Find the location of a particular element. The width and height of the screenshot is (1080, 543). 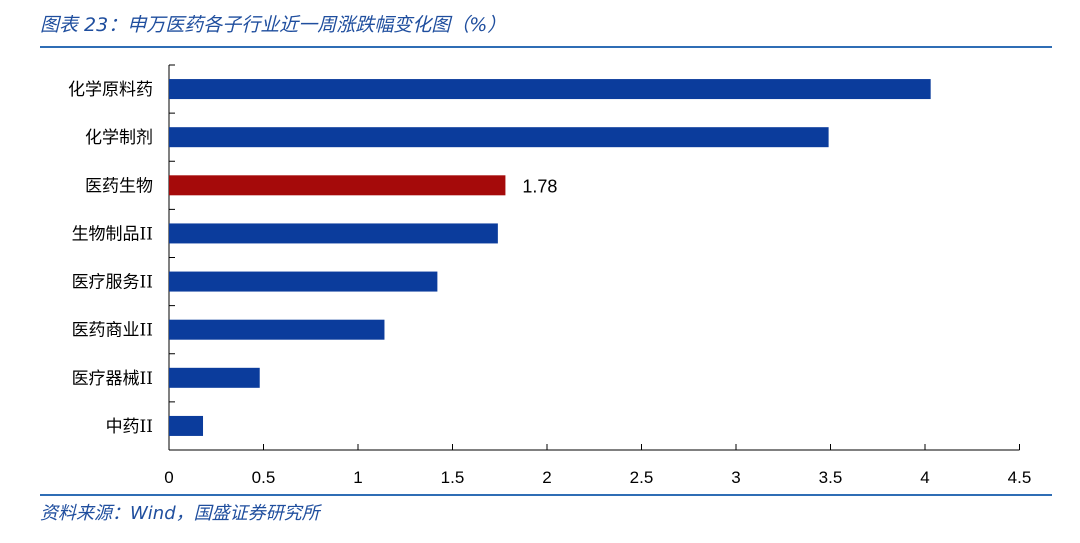

x-tick-label: 4 is located at coordinates (924, 477).